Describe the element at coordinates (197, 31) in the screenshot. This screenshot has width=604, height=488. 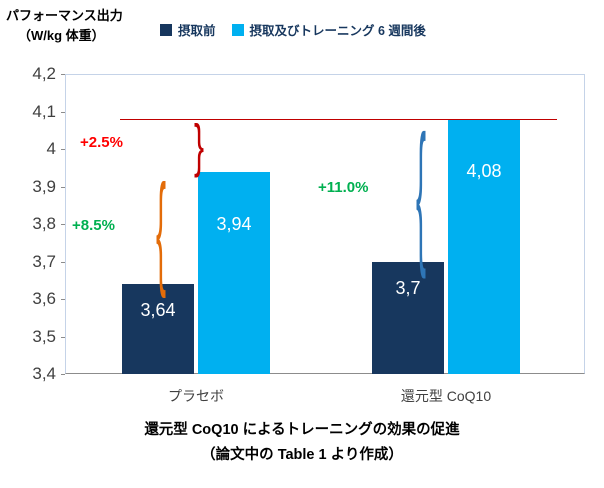
I see `legend-label-before: 摂取前` at that location.